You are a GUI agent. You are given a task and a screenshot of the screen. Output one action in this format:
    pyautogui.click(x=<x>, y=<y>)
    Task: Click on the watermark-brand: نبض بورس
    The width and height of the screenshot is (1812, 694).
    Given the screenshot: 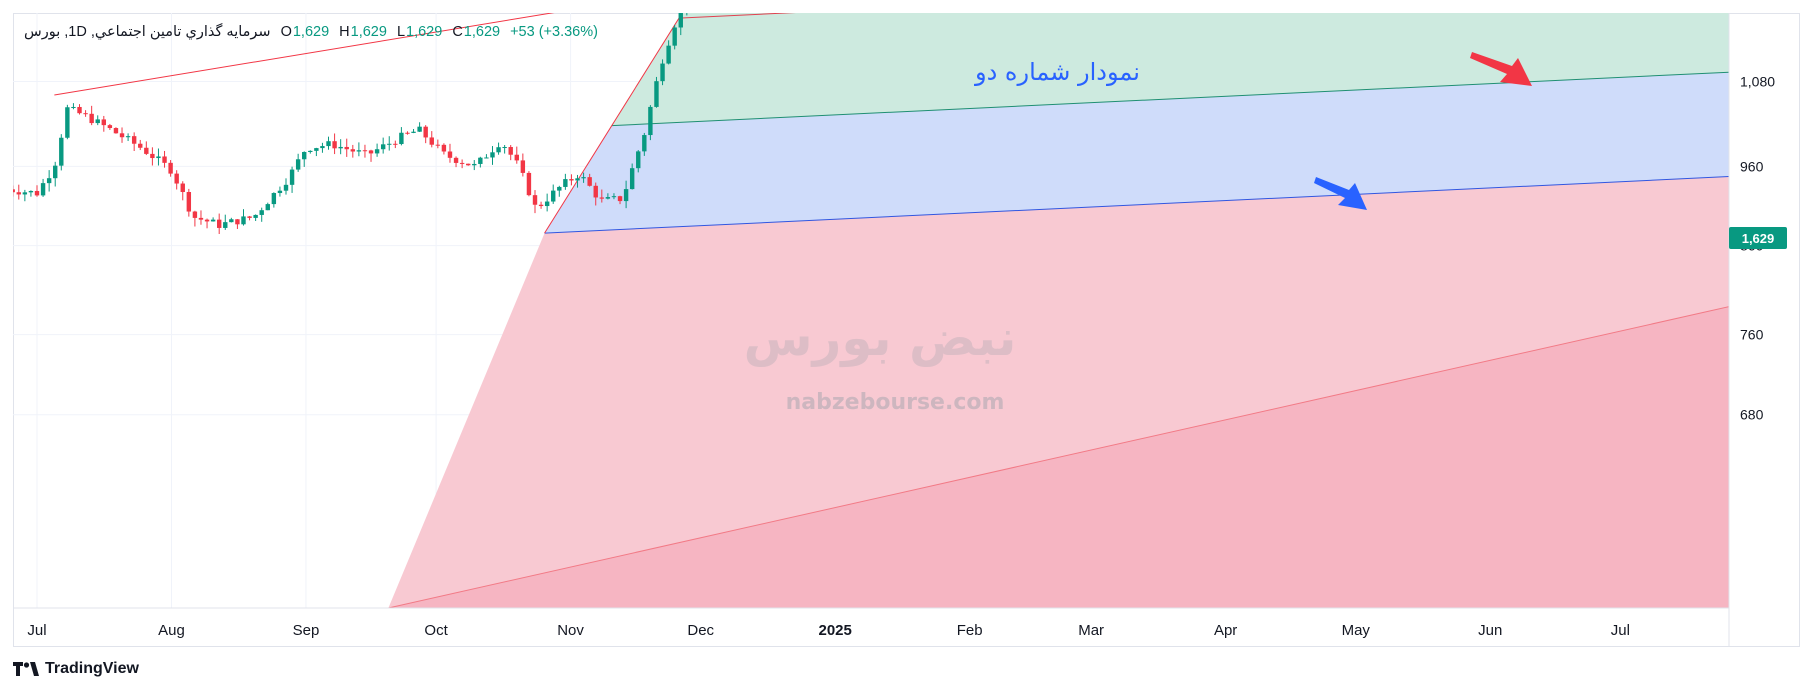 What is the action you would take?
    pyautogui.click(x=880, y=338)
    